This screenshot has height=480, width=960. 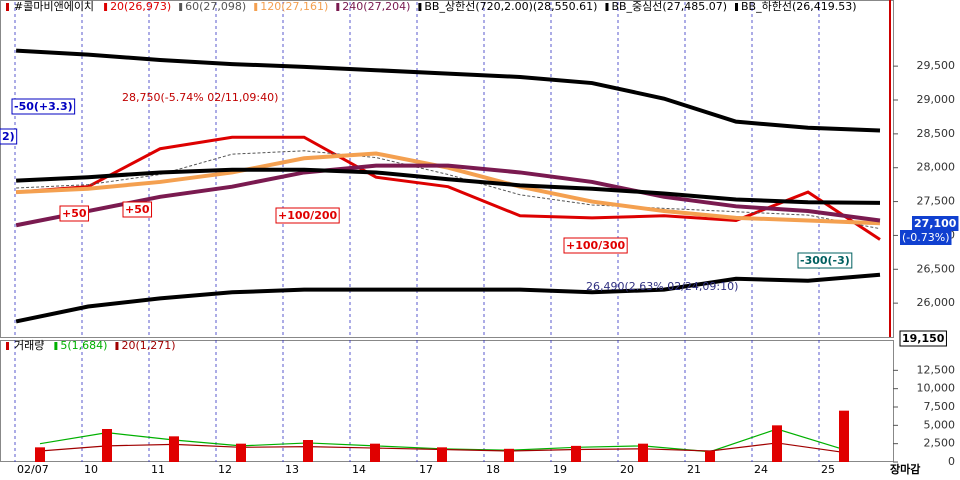 What do you see at coordinates (33, 469) in the screenshot?
I see `x-tick-label: 02/07` at bounding box center [33, 469].